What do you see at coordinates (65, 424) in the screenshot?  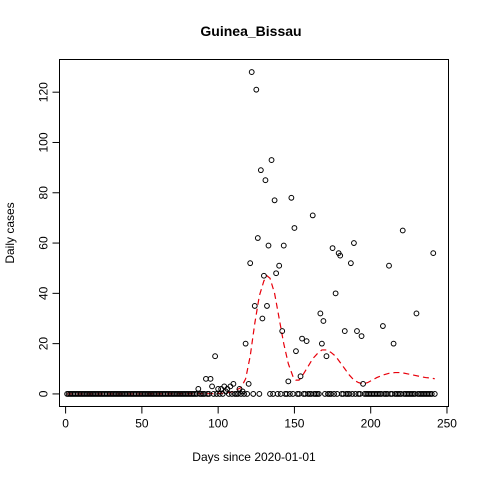 I see `x-tick-label: 0` at bounding box center [65, 424].